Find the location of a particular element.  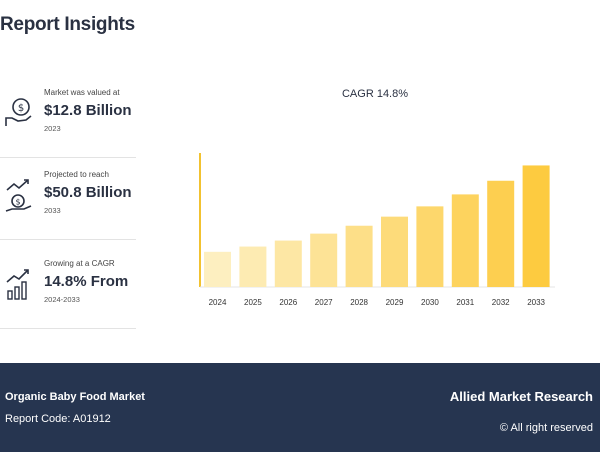

footer-rights: © All right reserved is located at coordinates (546, 428).